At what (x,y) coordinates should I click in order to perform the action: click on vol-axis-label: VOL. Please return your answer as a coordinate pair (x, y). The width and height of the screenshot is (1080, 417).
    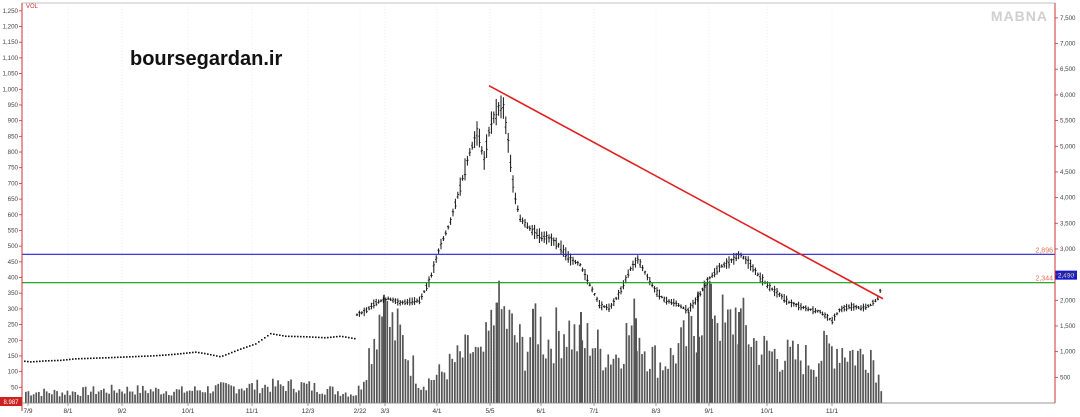
    Looking at the image, I should click on (32, 7).